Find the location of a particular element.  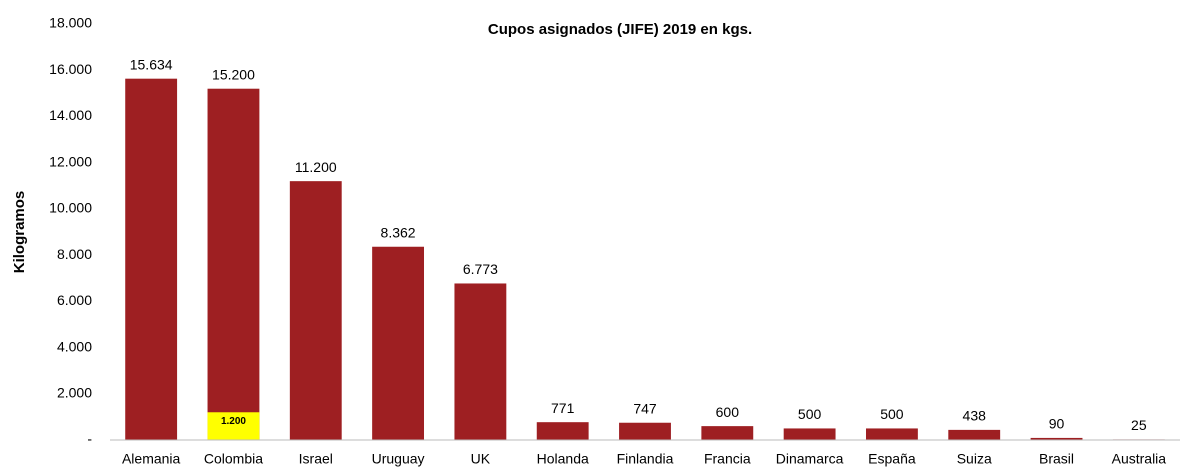

highlight-bar is located at coordinates (233, 426).